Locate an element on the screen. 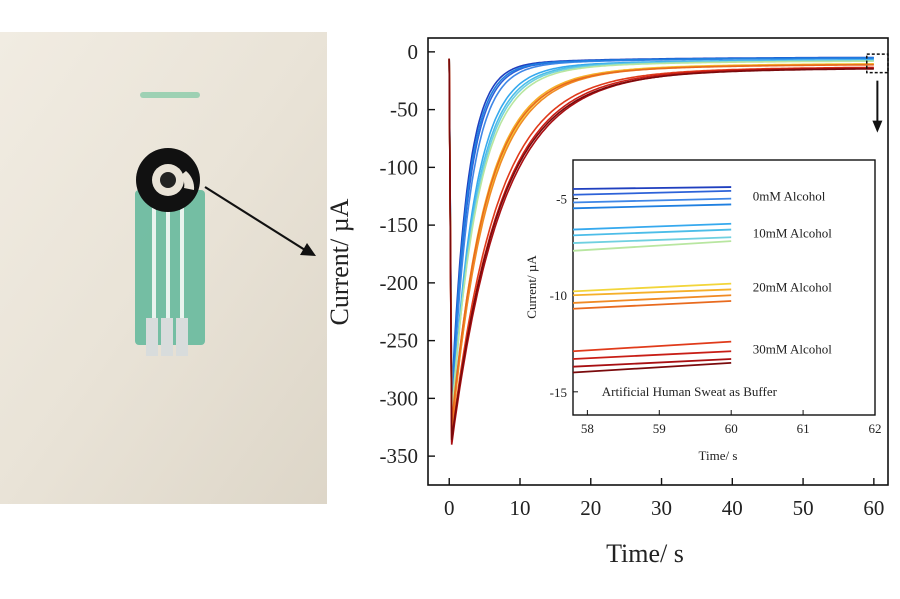 Image resolution: width=900 pixels, height=599 pixels. x-tick-label: 40 is located at coordinates (732, 508).